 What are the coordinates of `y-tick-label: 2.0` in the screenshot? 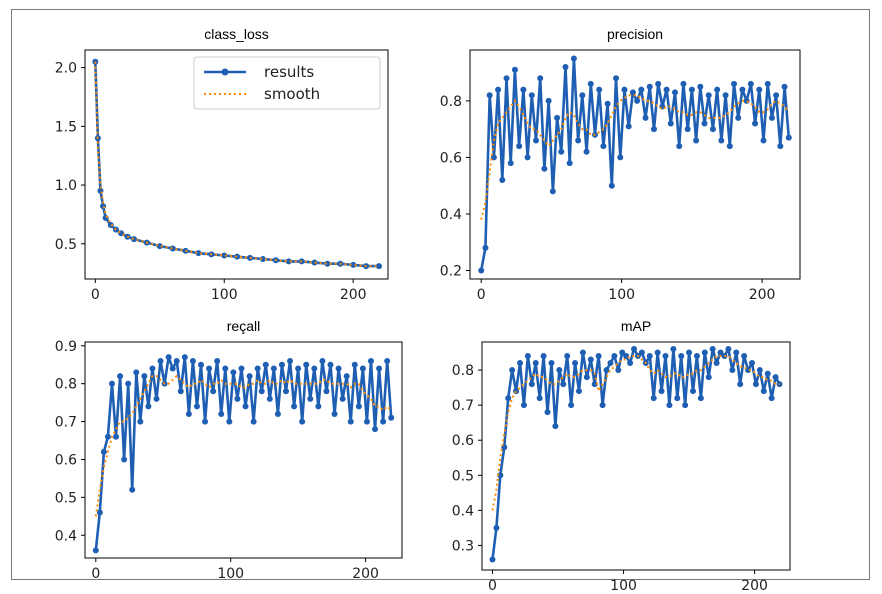 It's located at (66, 69).